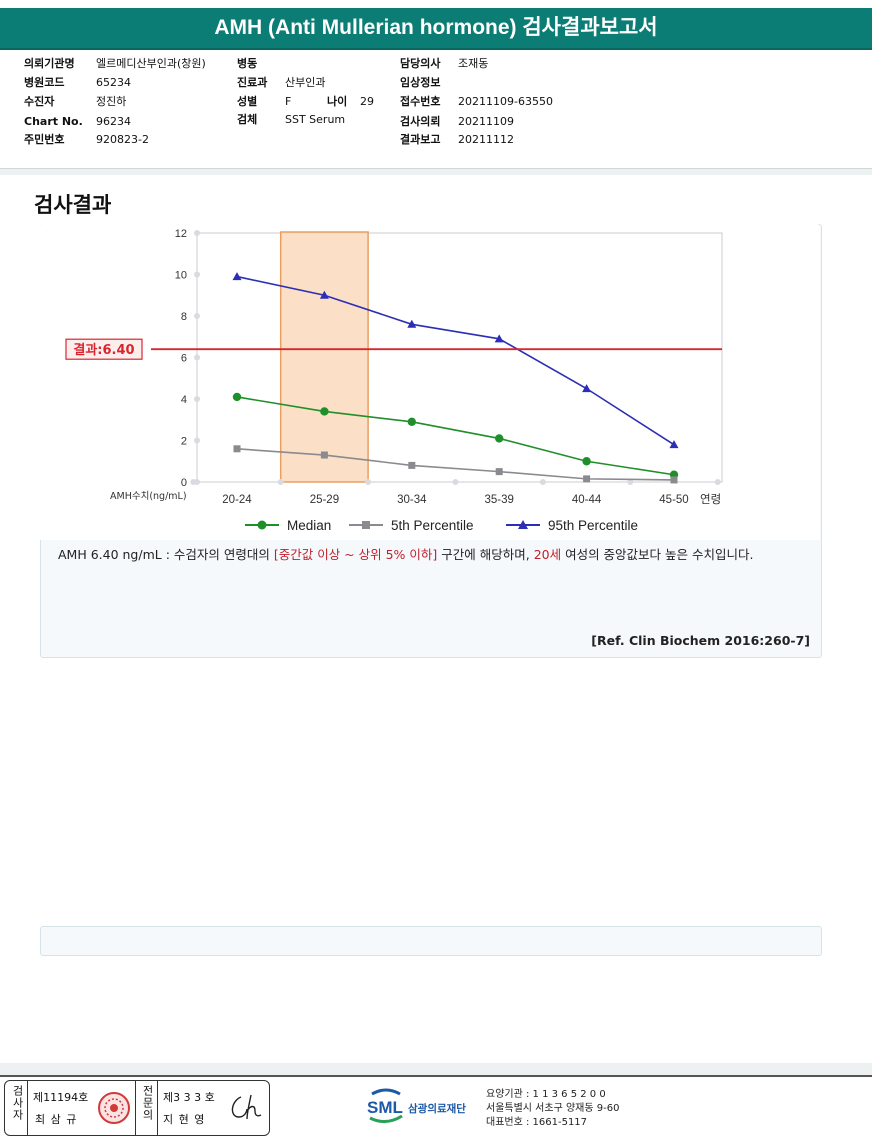 The image size is (872, 1144). Describe the element at coordinates (485, 554) in the screenshot. I see `description-text: 구간에 해당하며,` at that location.